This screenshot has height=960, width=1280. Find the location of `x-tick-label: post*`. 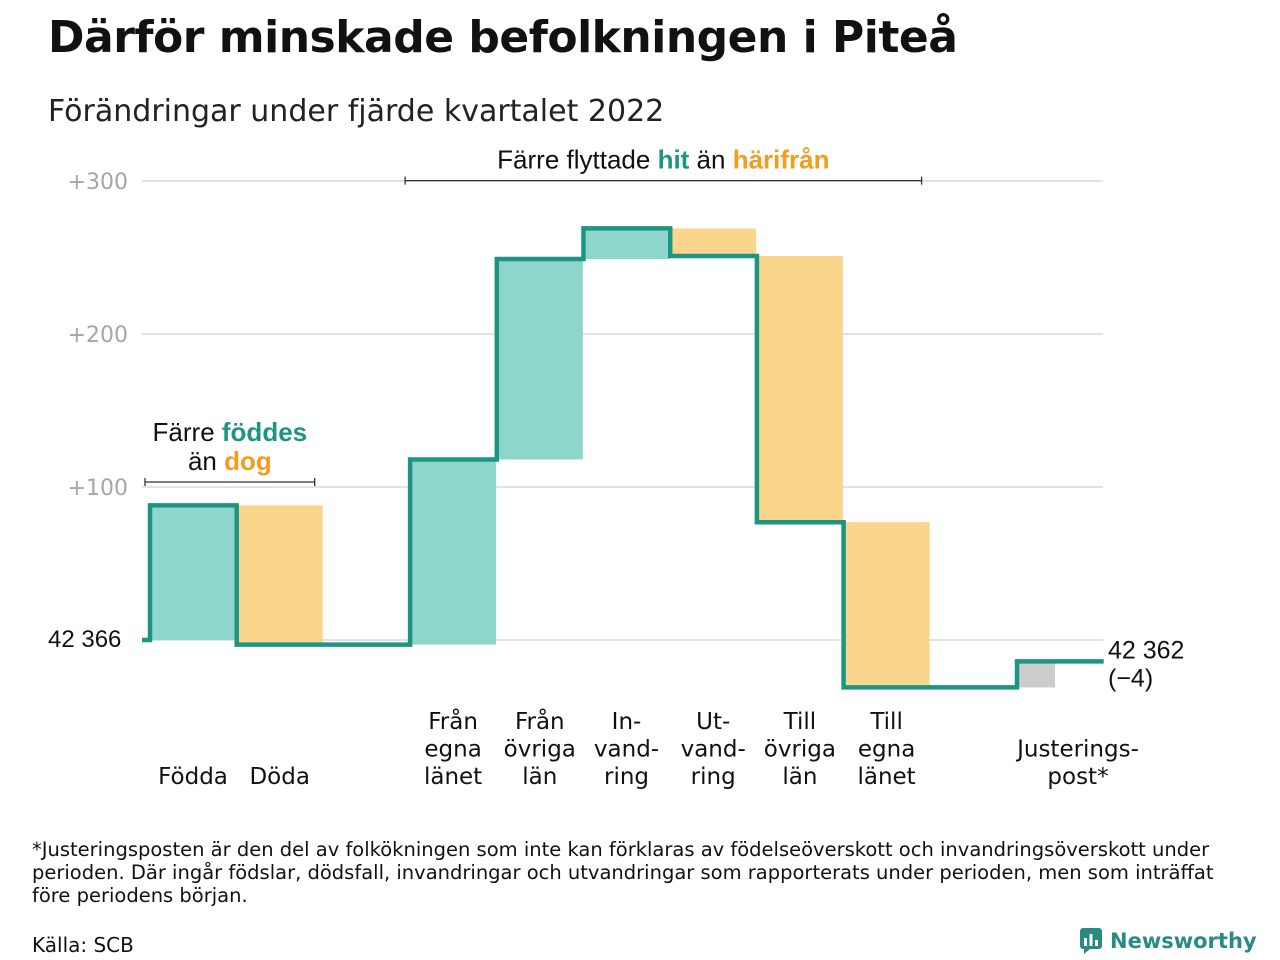

x-tick-label: post* is located at coordinates (1077, 777).